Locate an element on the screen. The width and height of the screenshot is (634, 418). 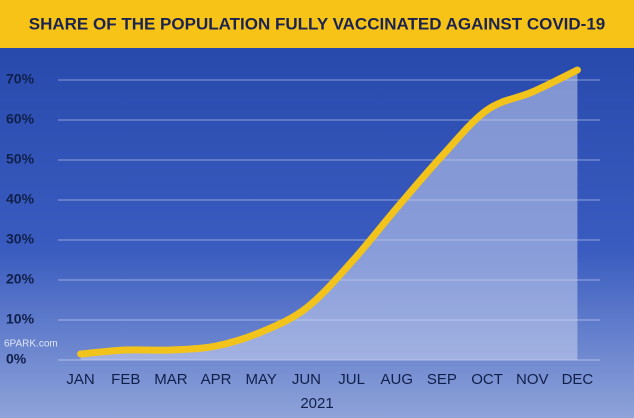
x-tick-label: MAY is located at coordinates (261, 379).